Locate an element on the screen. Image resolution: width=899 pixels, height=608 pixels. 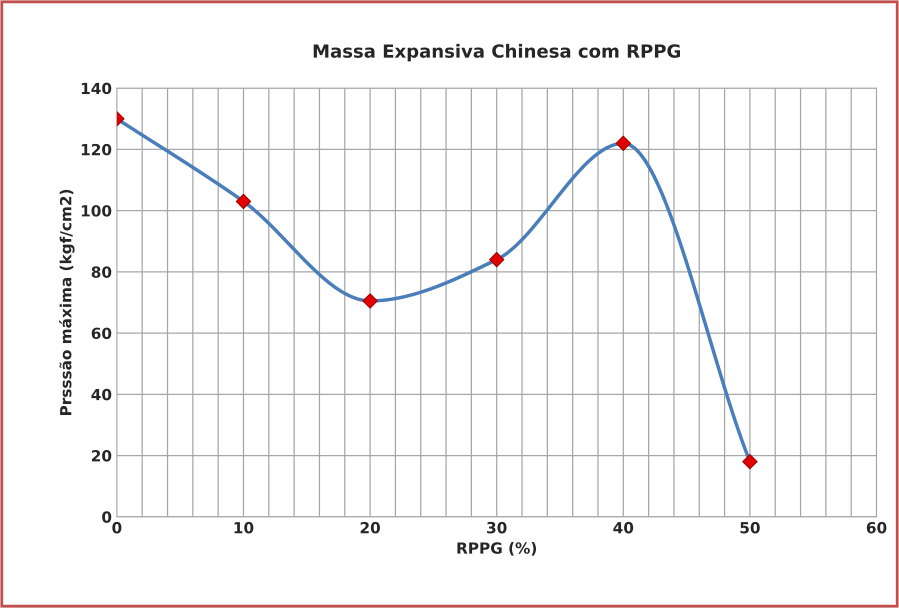
y-tick-label: 40 is located at coordinates (101, 394).